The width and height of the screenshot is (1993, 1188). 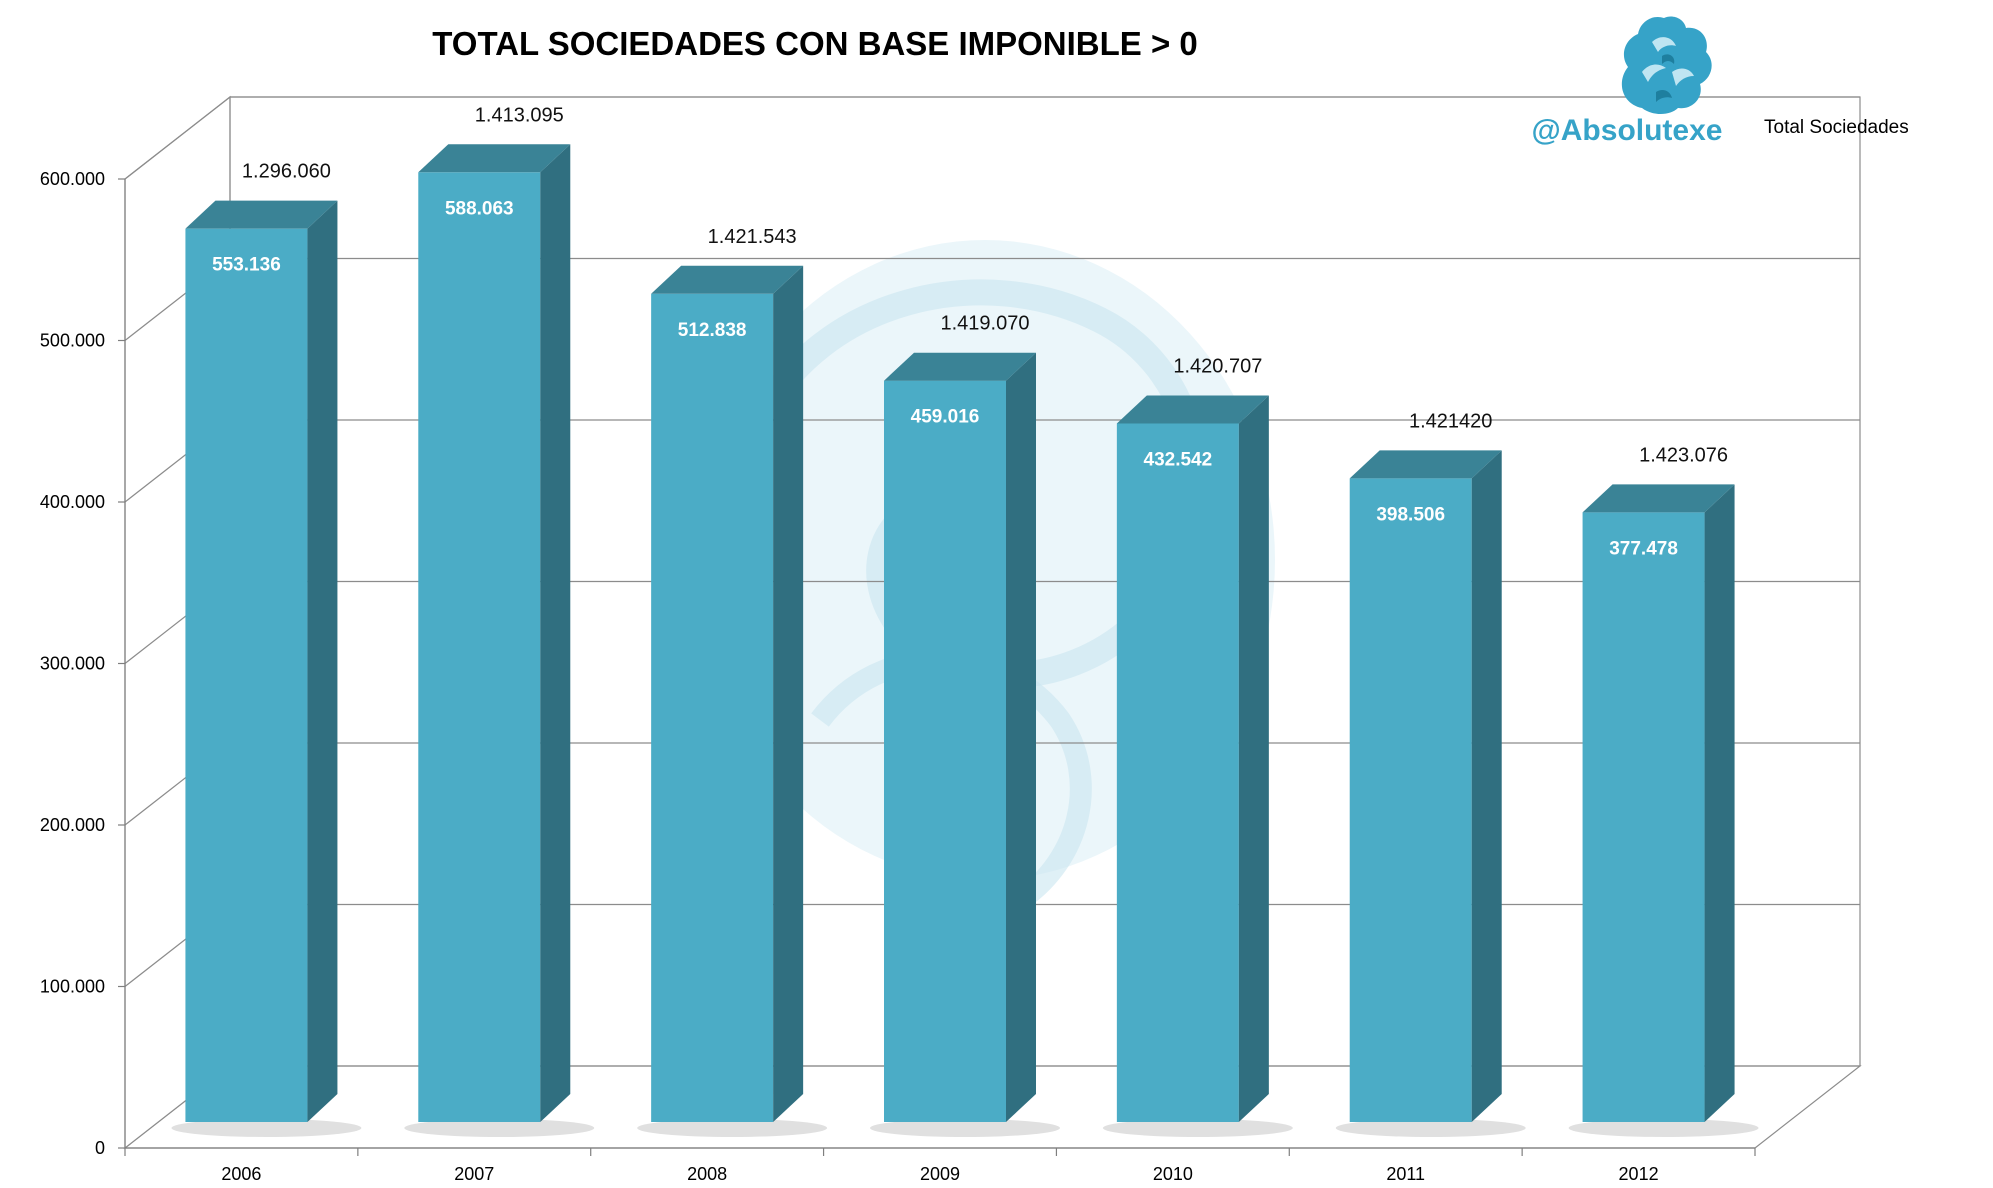 I want to click on y-tick-label: 200.000, so click(x=72, y=825).